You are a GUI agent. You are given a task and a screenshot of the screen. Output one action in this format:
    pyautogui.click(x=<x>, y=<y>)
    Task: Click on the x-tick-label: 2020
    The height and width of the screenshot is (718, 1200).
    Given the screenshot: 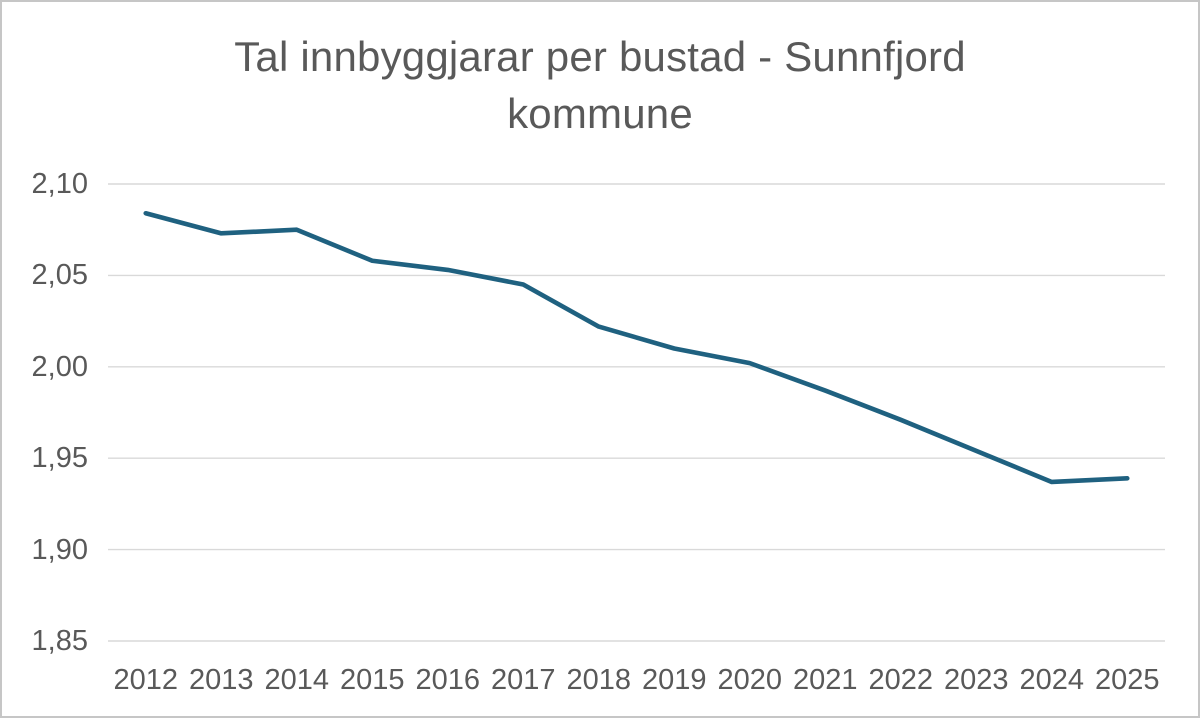 What is the action you would take?
    pyautogui.click(x=749, y=680)
    